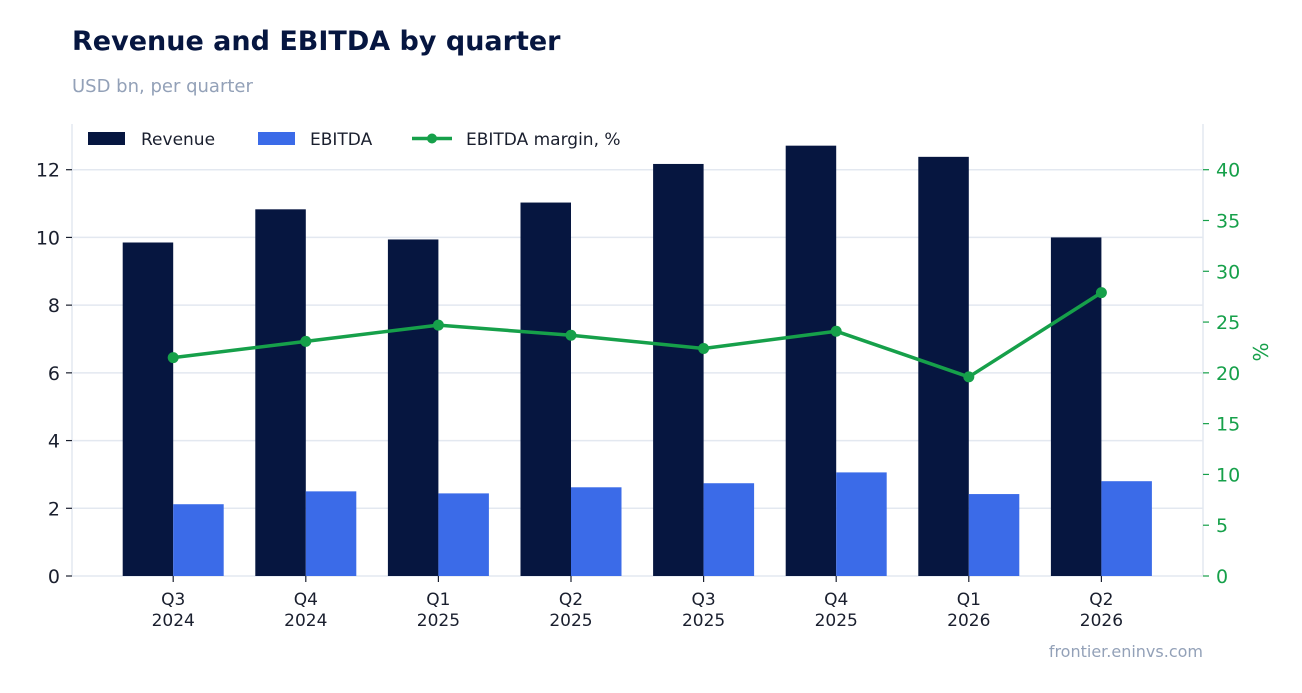 The width and height of the screenshot is (1302, 693). What do you see at coordinates (543, 140) in the screenshot?
I see `legend-label-margin: EBITDA margin, %` at bounding box center [543, 140].